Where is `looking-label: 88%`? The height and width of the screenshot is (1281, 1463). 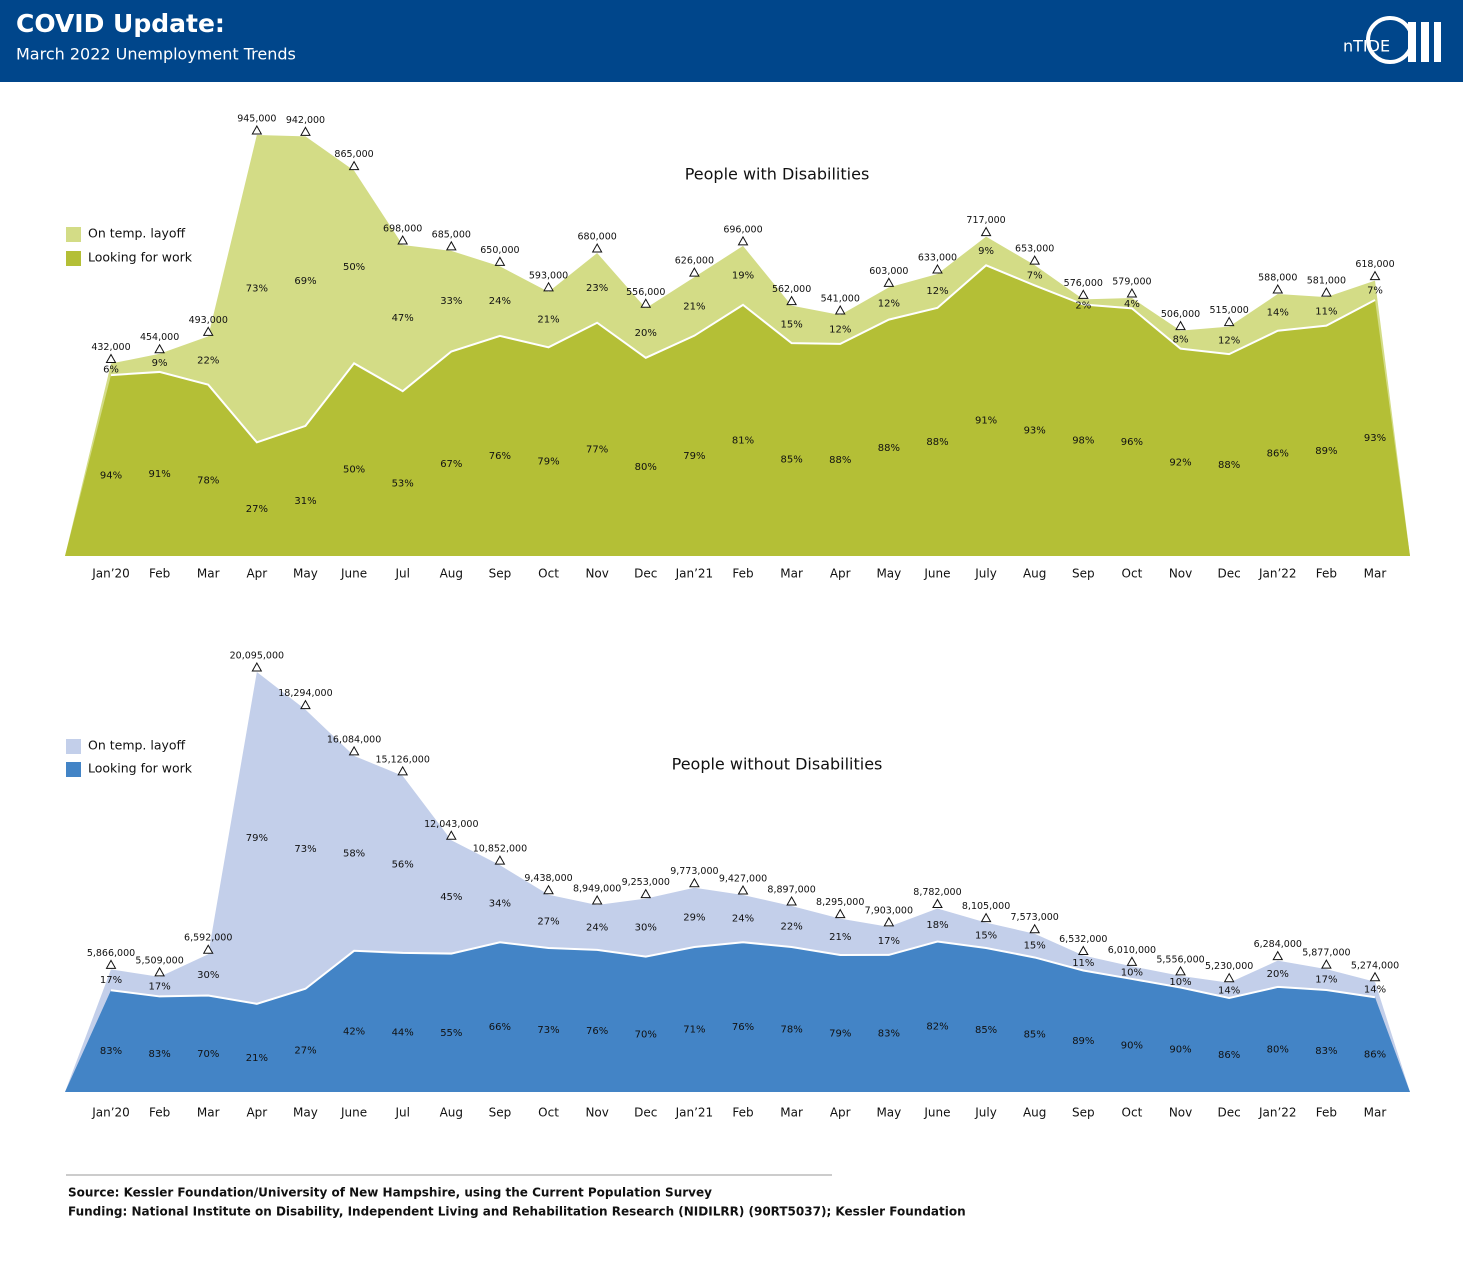
looking-label: 88% is located at coordinates (840, 460).